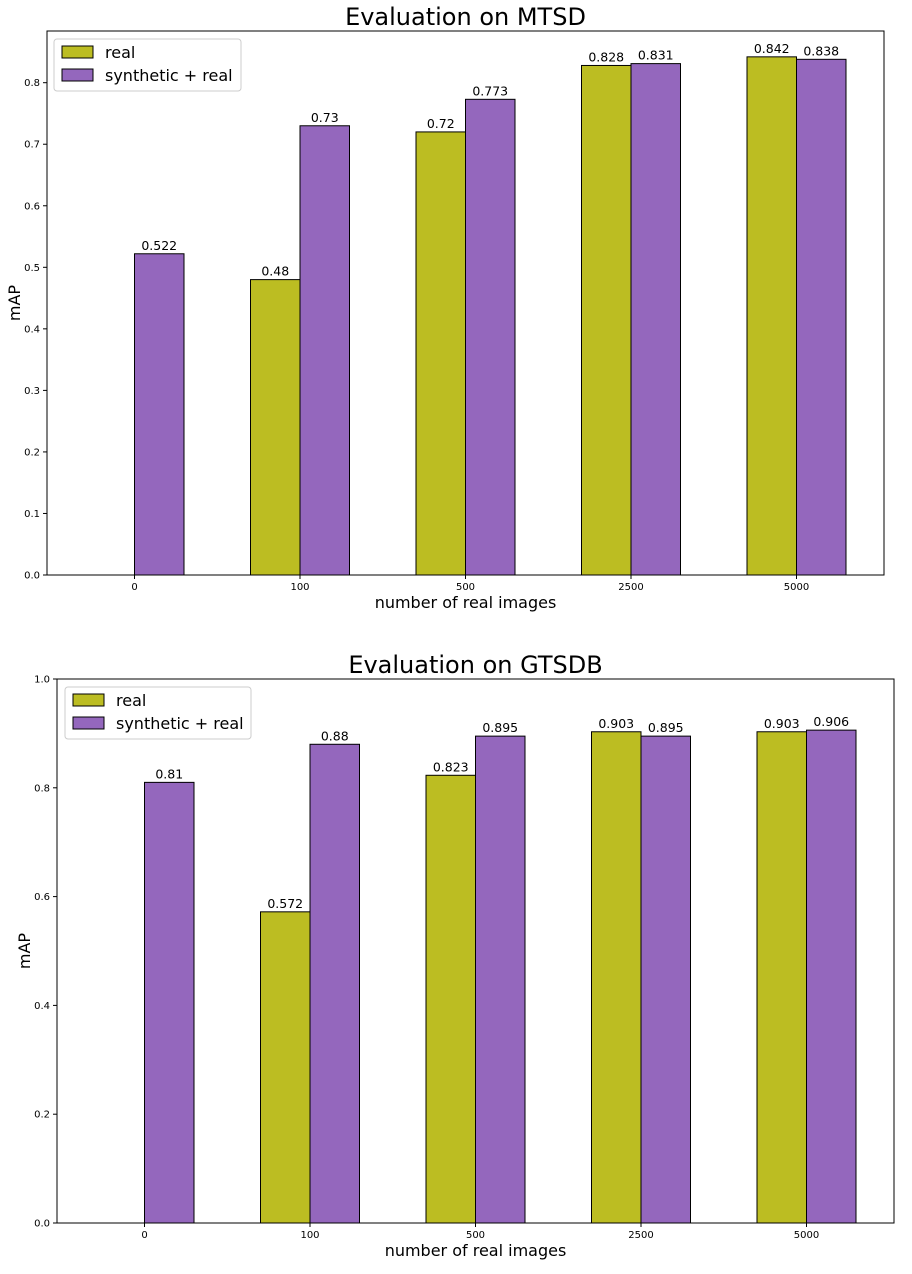  What do you see at coordinates (606, 56) in the screenshot?
I see `data-label-real-2500: 0.828` at bounding box center [606, 56].